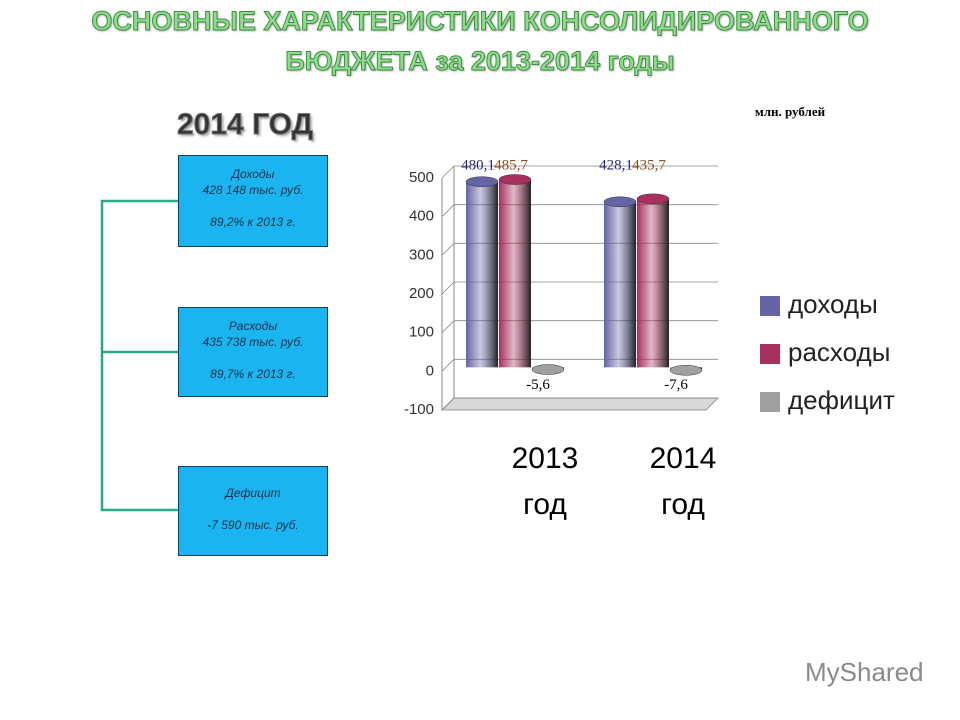  Describe the element at coordinates (253, 201) in the screenshot. I see `info-box: Доходы 428 148 тыс. руб. 89,2% к 2013 г.` at that location.